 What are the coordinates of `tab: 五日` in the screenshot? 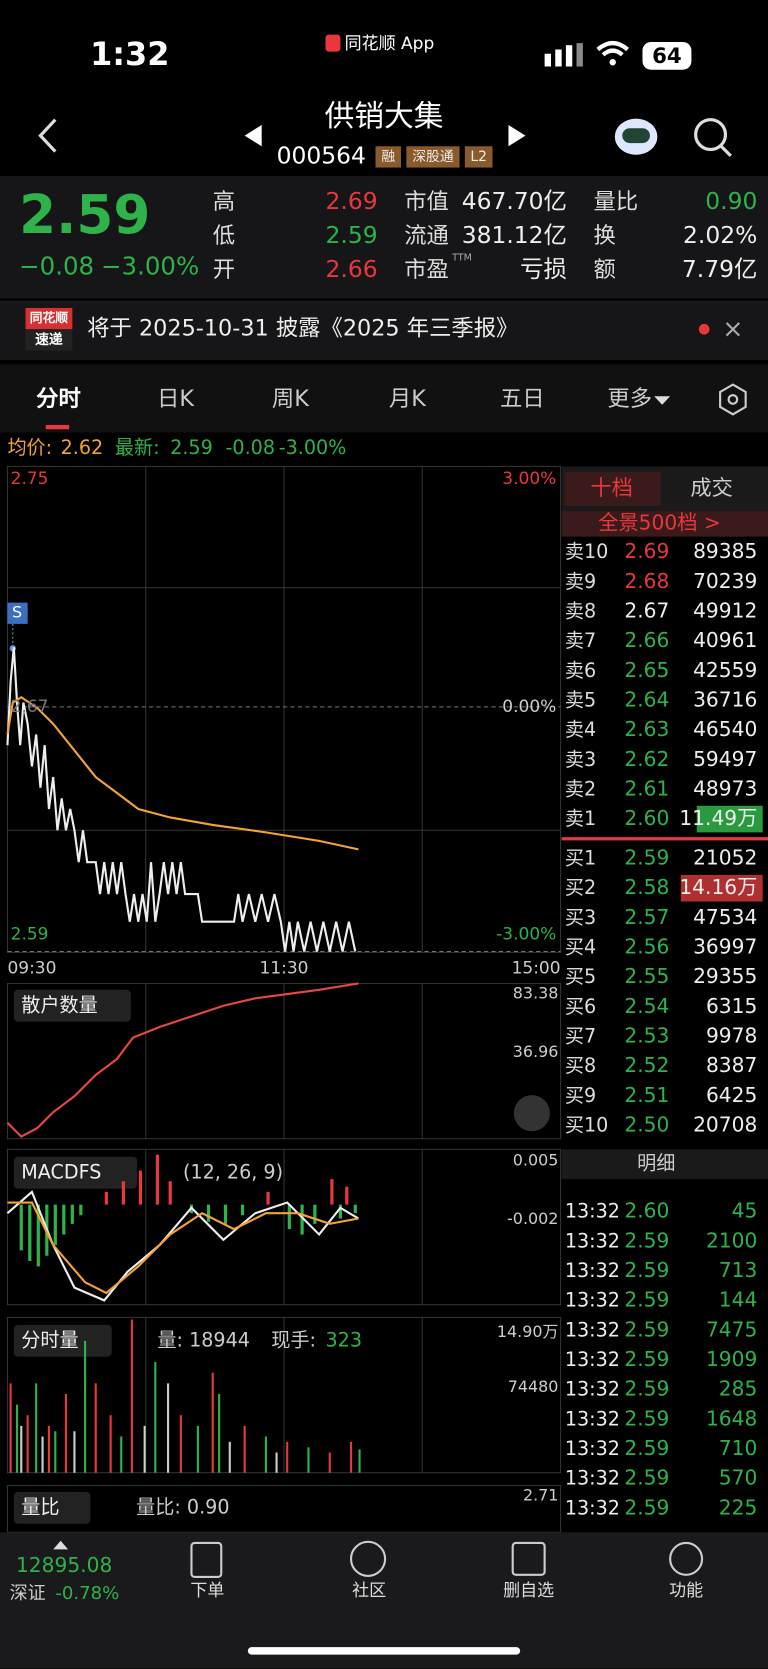 It's located at (522, 399).